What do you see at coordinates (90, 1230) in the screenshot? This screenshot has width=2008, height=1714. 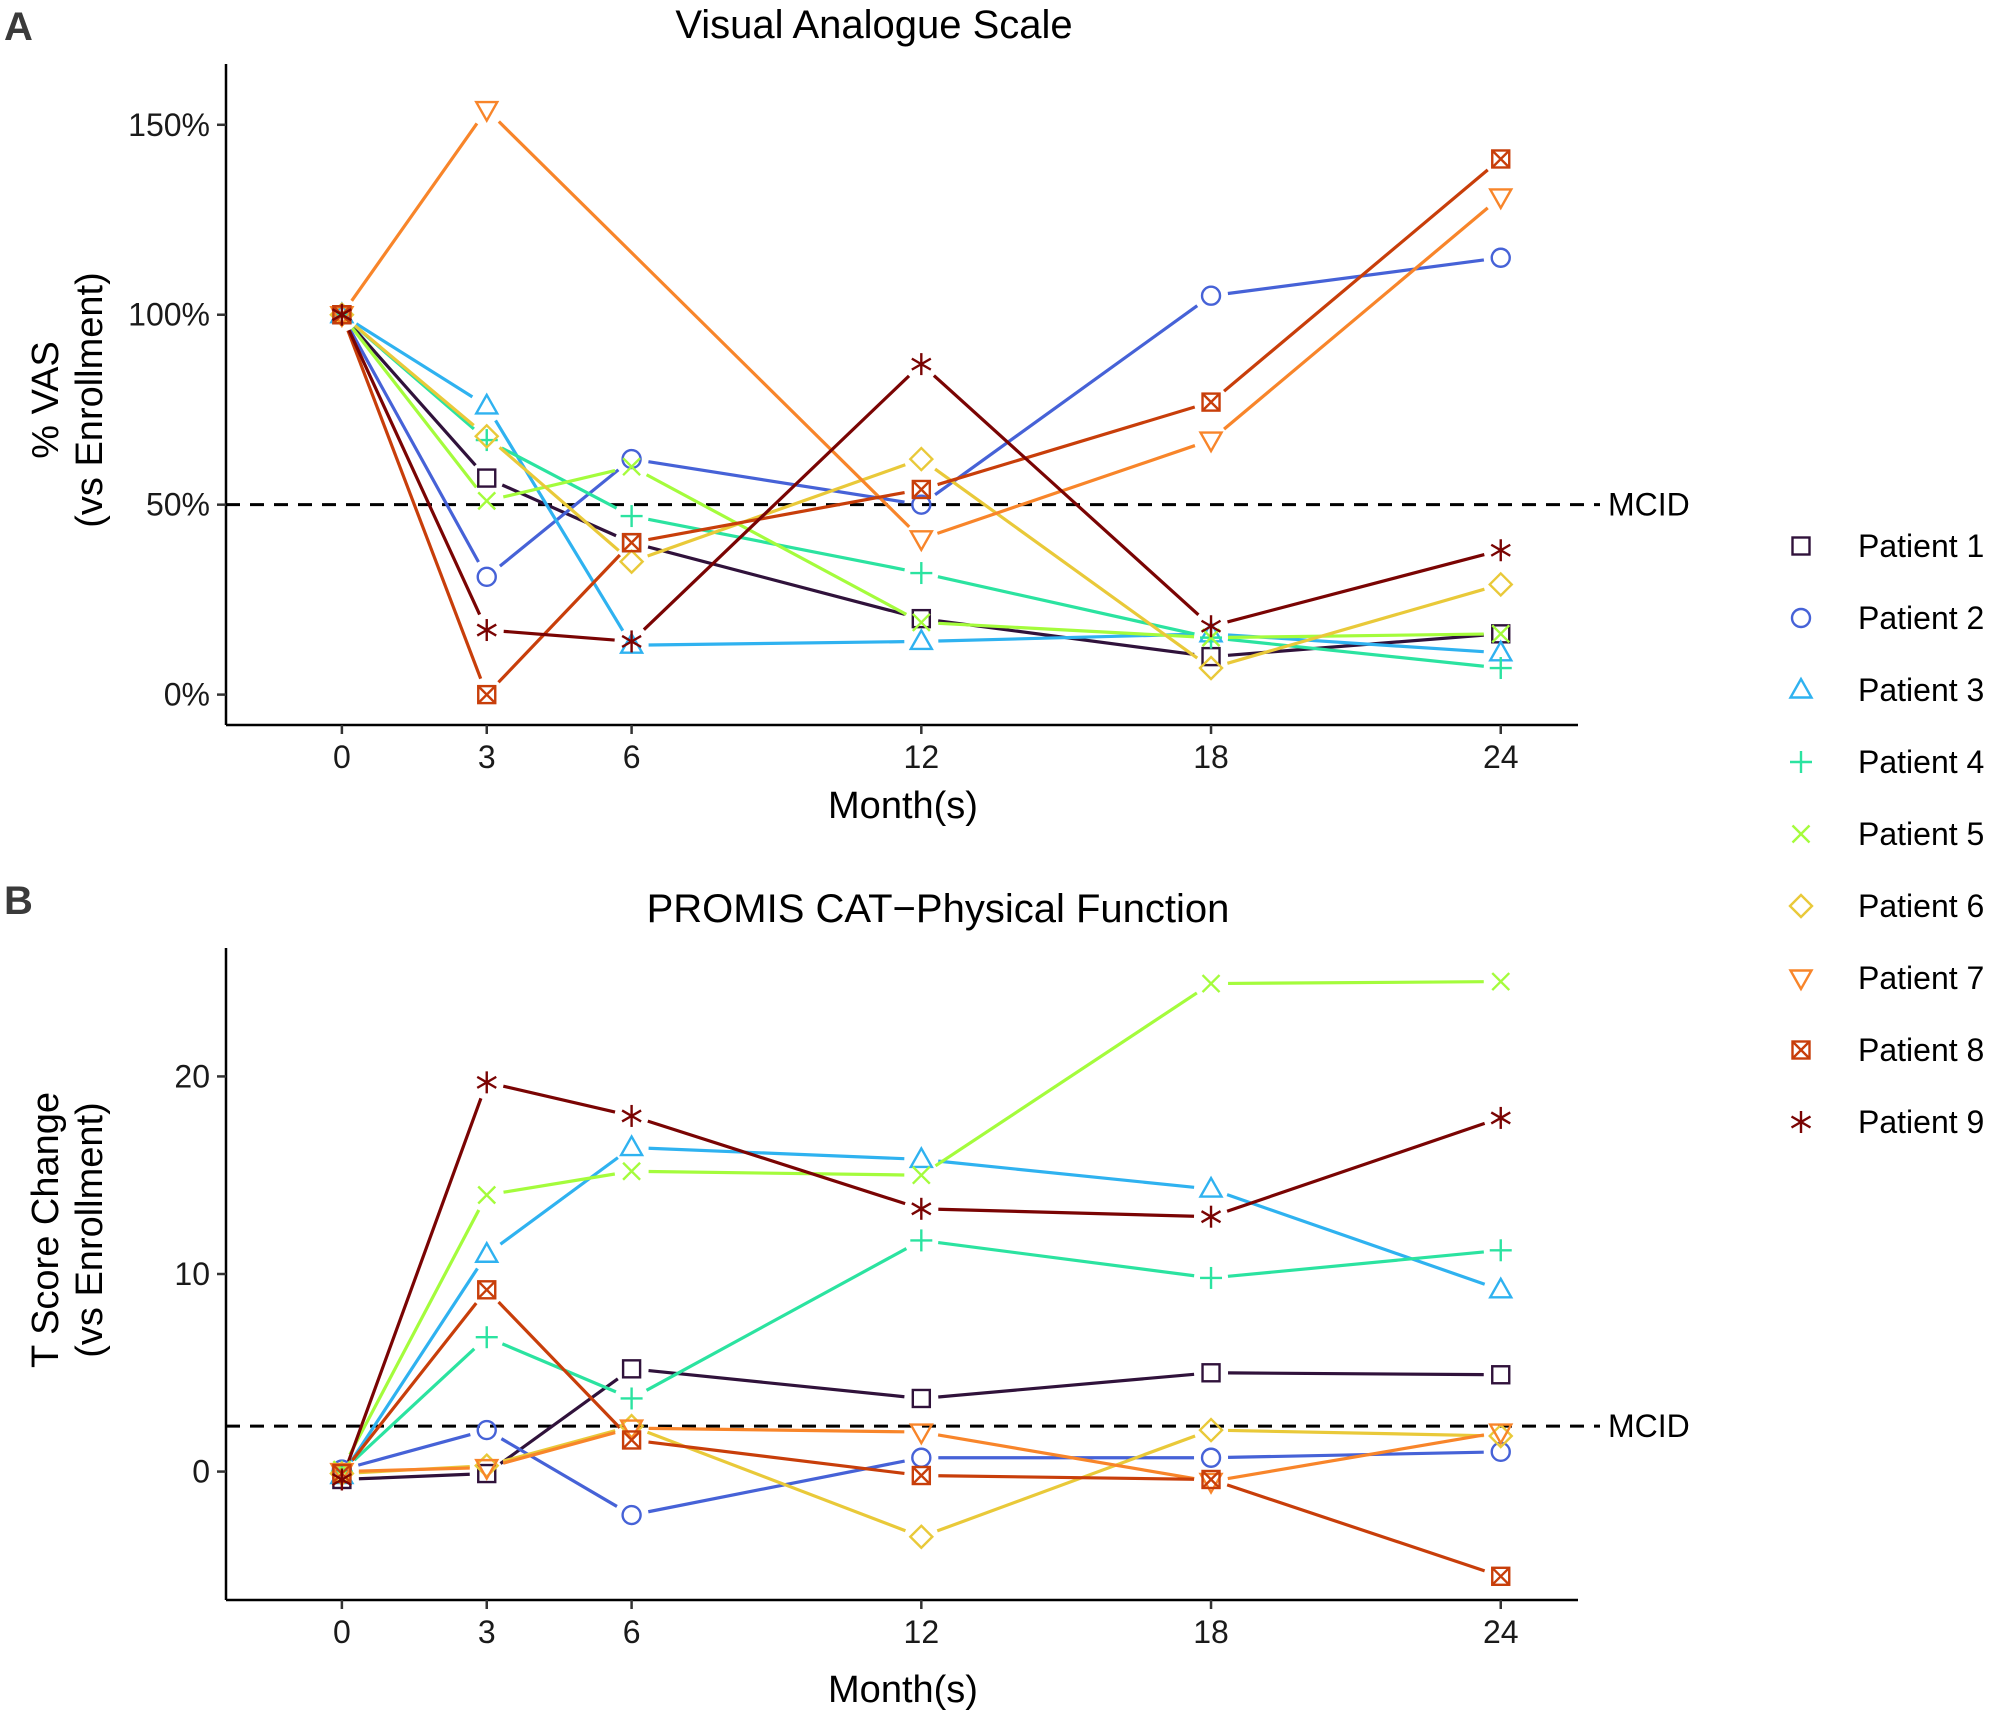 I see `panel-b-ylabel-line2: (vs Enrollment)` at bounding box center [90, 1230].